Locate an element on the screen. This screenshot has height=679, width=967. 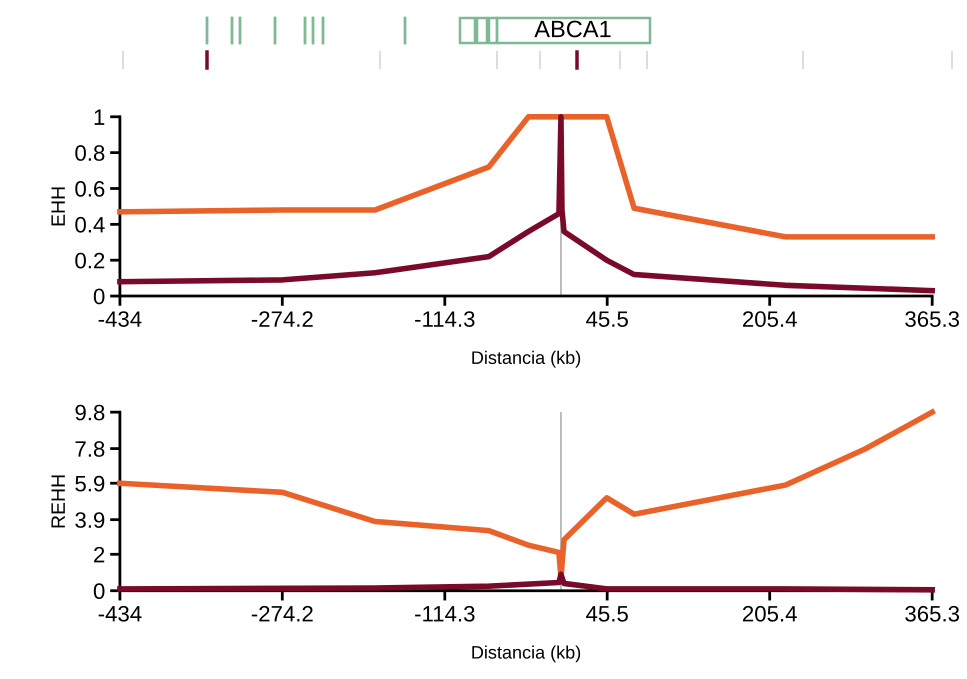
y-axis-title: REHH is located at coordinates (58, 501).